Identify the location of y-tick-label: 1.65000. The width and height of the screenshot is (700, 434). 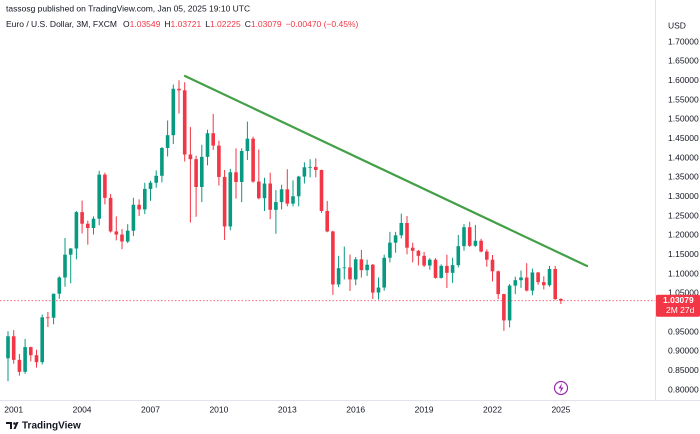
(683, 61).